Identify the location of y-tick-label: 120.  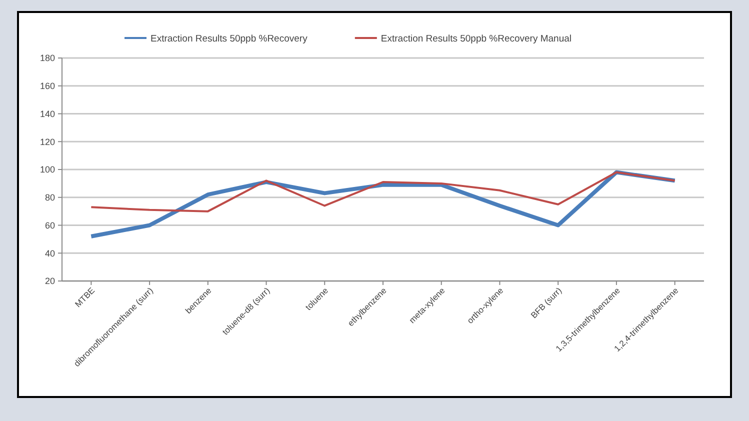
(47, 141).